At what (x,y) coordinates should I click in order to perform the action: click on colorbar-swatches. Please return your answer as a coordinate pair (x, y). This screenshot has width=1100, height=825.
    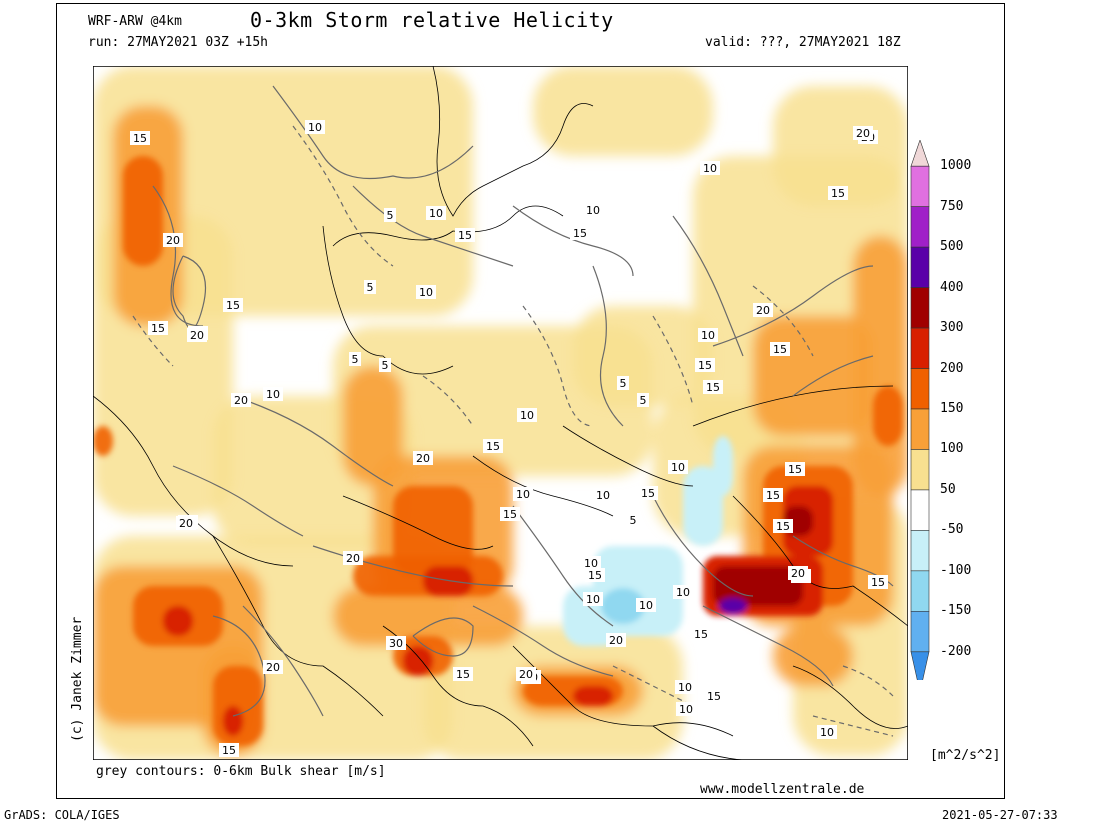
    Looking at the image, I should click on (920, 416).